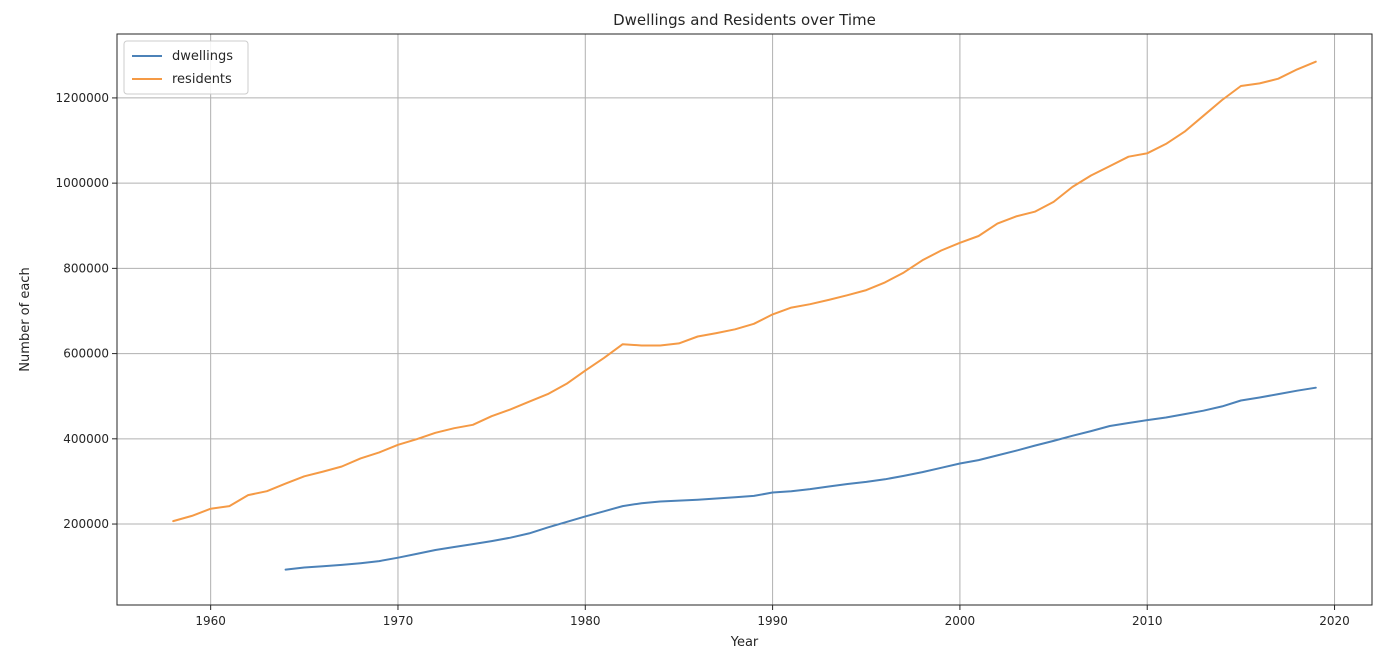  What do you see at coordinates (86, 439) in the screenshot?
I see `y-tick-label: 400000` at bounding box center [86, 439].